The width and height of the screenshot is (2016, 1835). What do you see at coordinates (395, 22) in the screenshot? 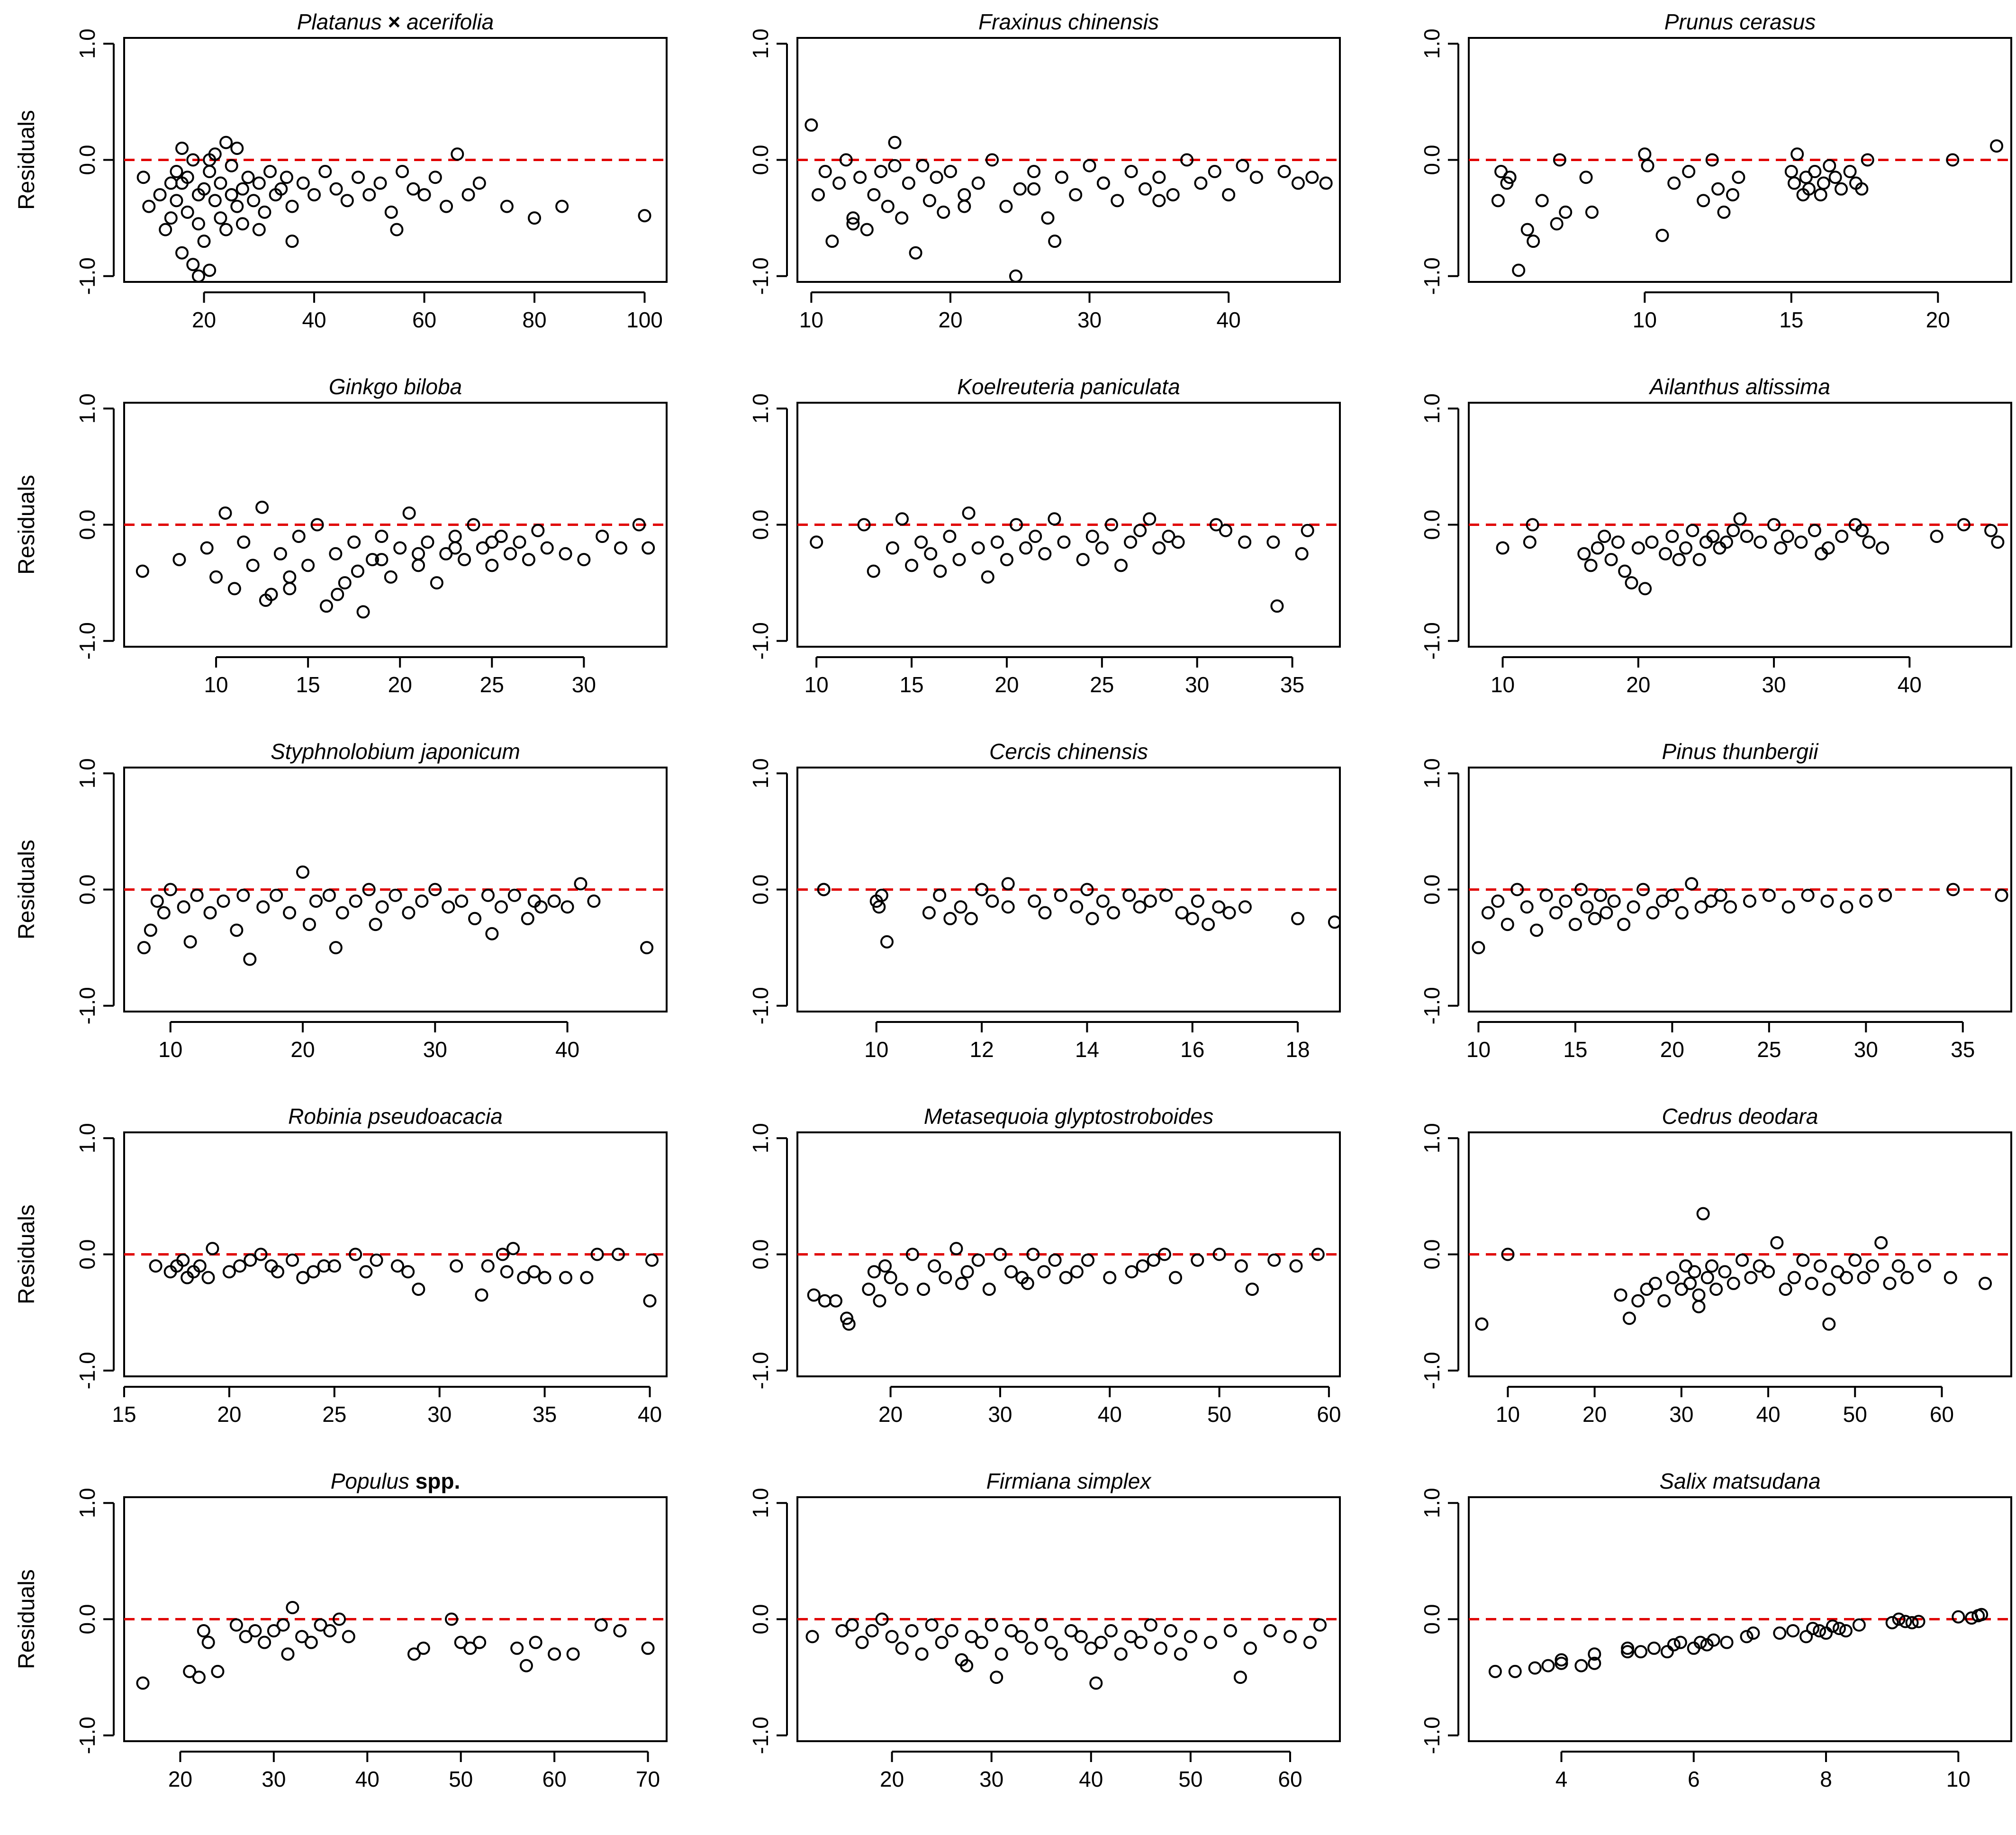
I see `panel-title: Platanus × acerifolia` at bounding box center [395, 22].